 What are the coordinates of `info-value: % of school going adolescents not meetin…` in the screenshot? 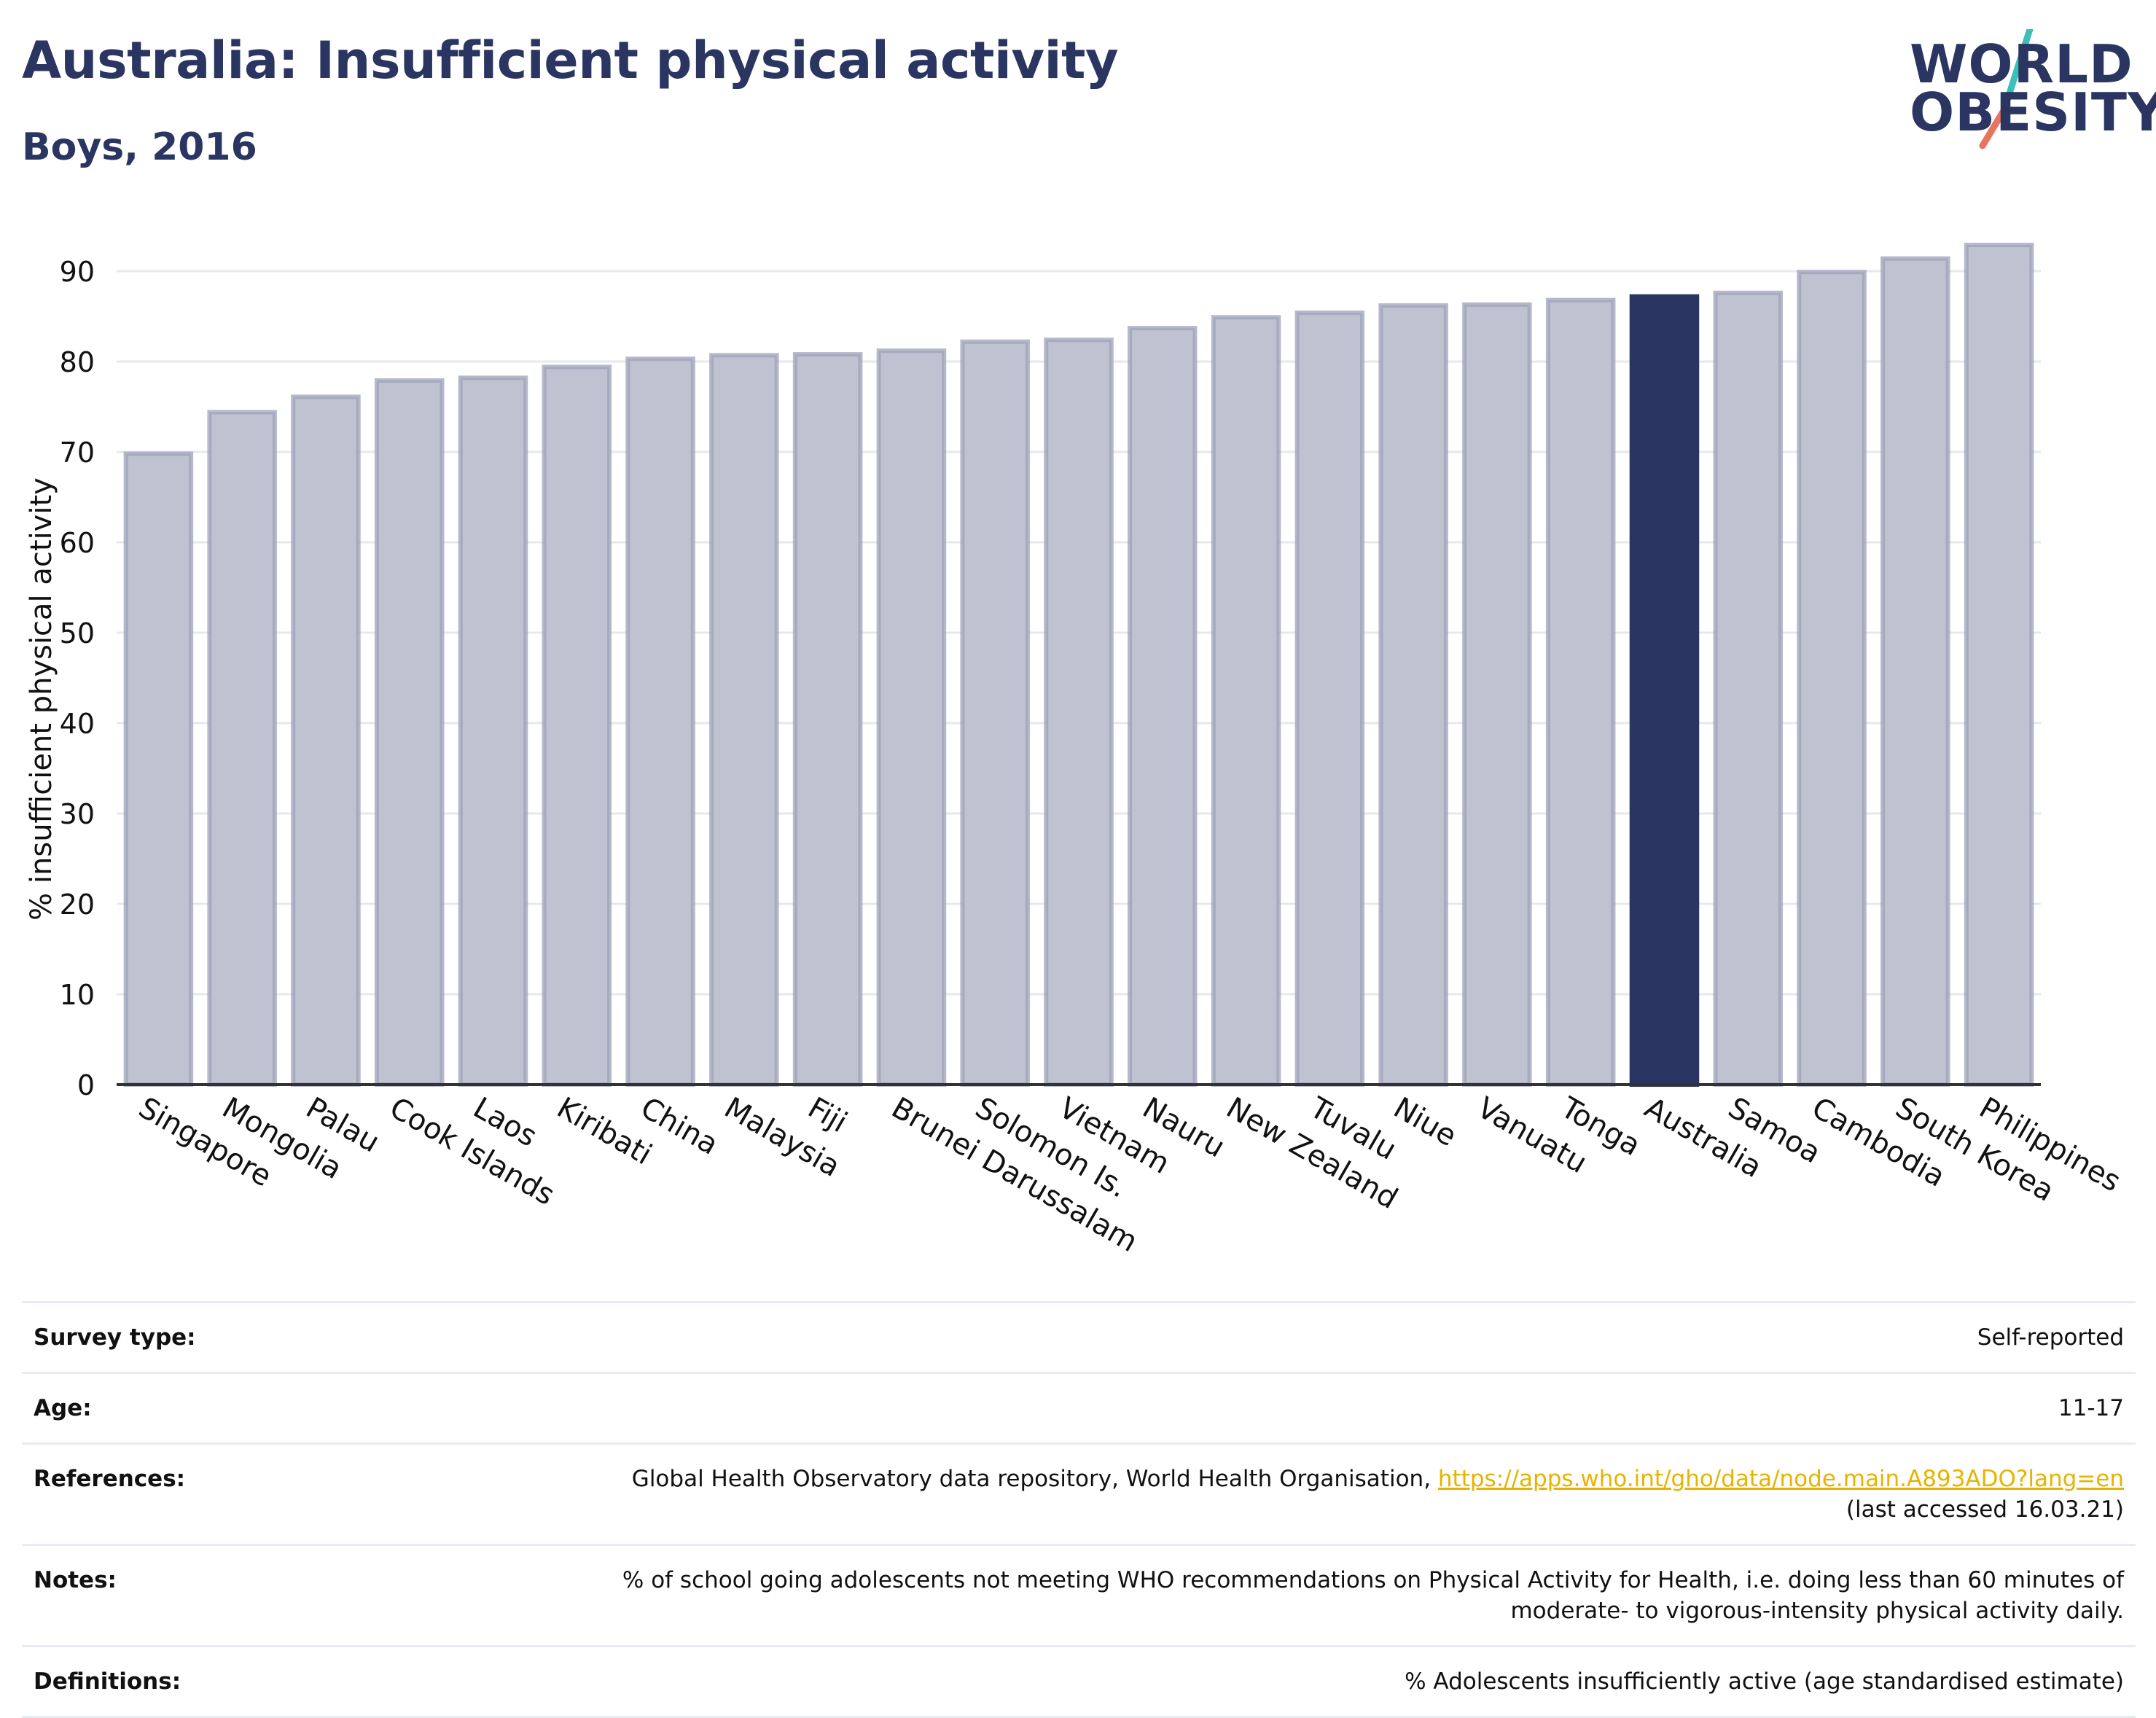 It's located at (1373, 1595).